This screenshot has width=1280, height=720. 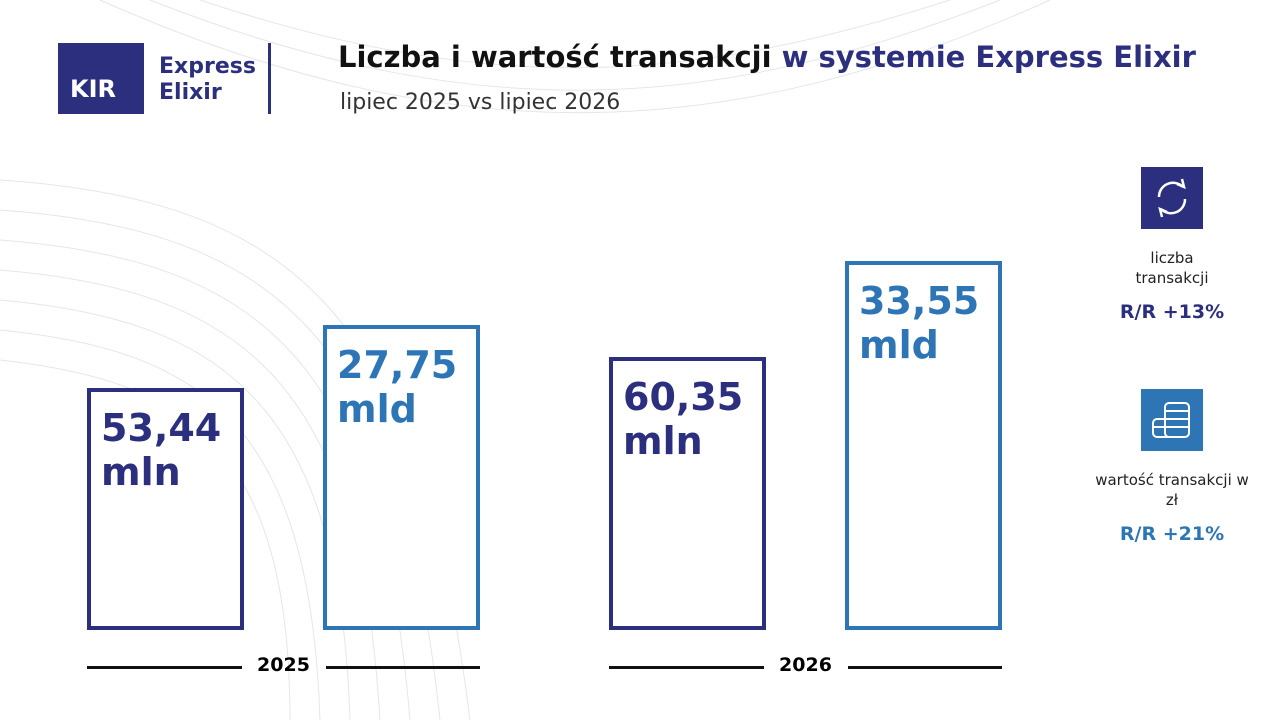 I want to click on value-label: 27,75 mld, so click(x=397, y=386).